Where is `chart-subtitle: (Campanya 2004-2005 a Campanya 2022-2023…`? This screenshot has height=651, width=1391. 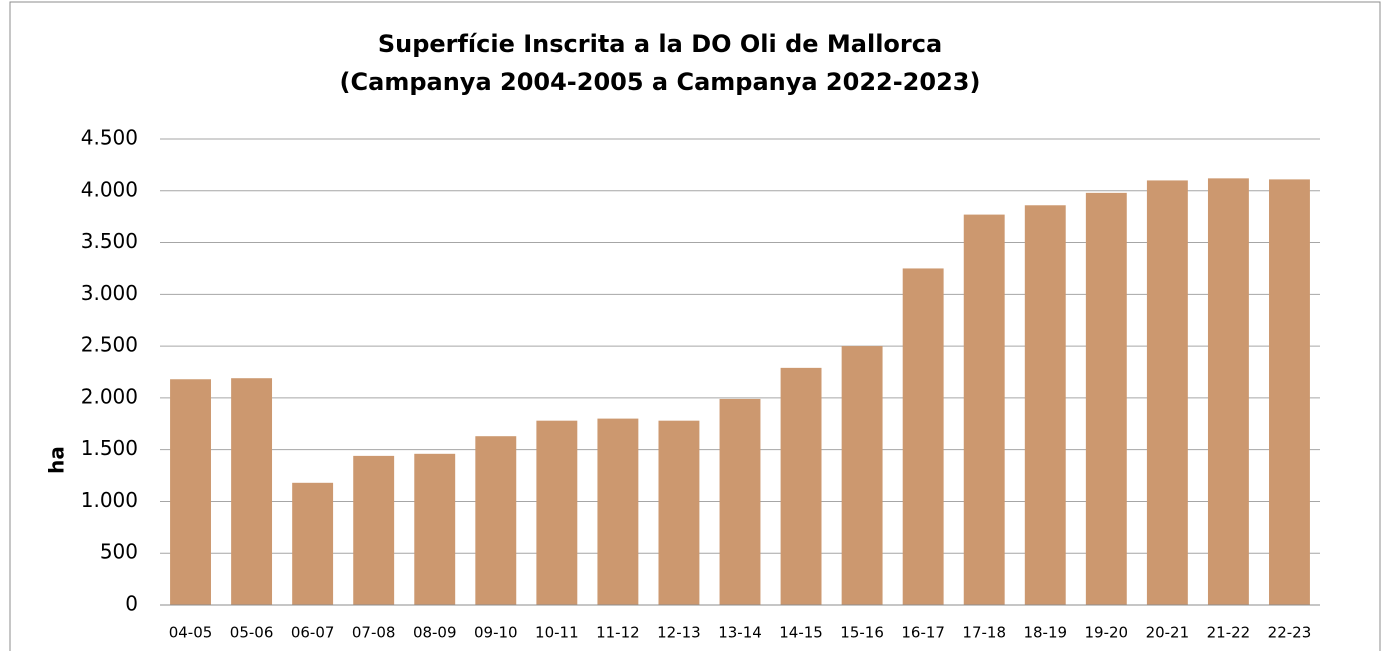
chart-subtitle: (Campanya 2004-2005 a Campanya 2022-2023… is located at coordinates (660, 82).